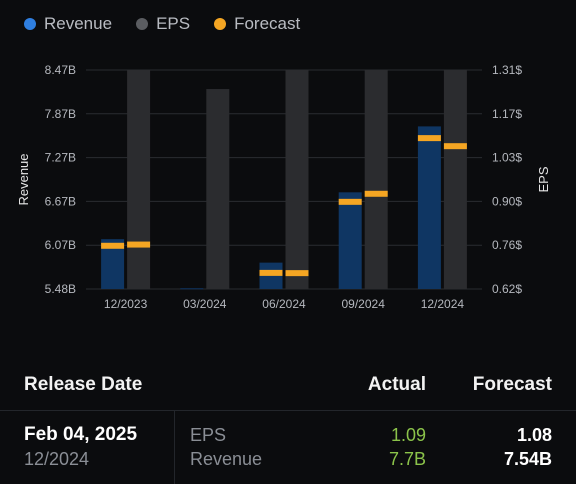 This screenshot has height=484, width=576. I want to click on row-label-eps: EPS, so click(208, 435).